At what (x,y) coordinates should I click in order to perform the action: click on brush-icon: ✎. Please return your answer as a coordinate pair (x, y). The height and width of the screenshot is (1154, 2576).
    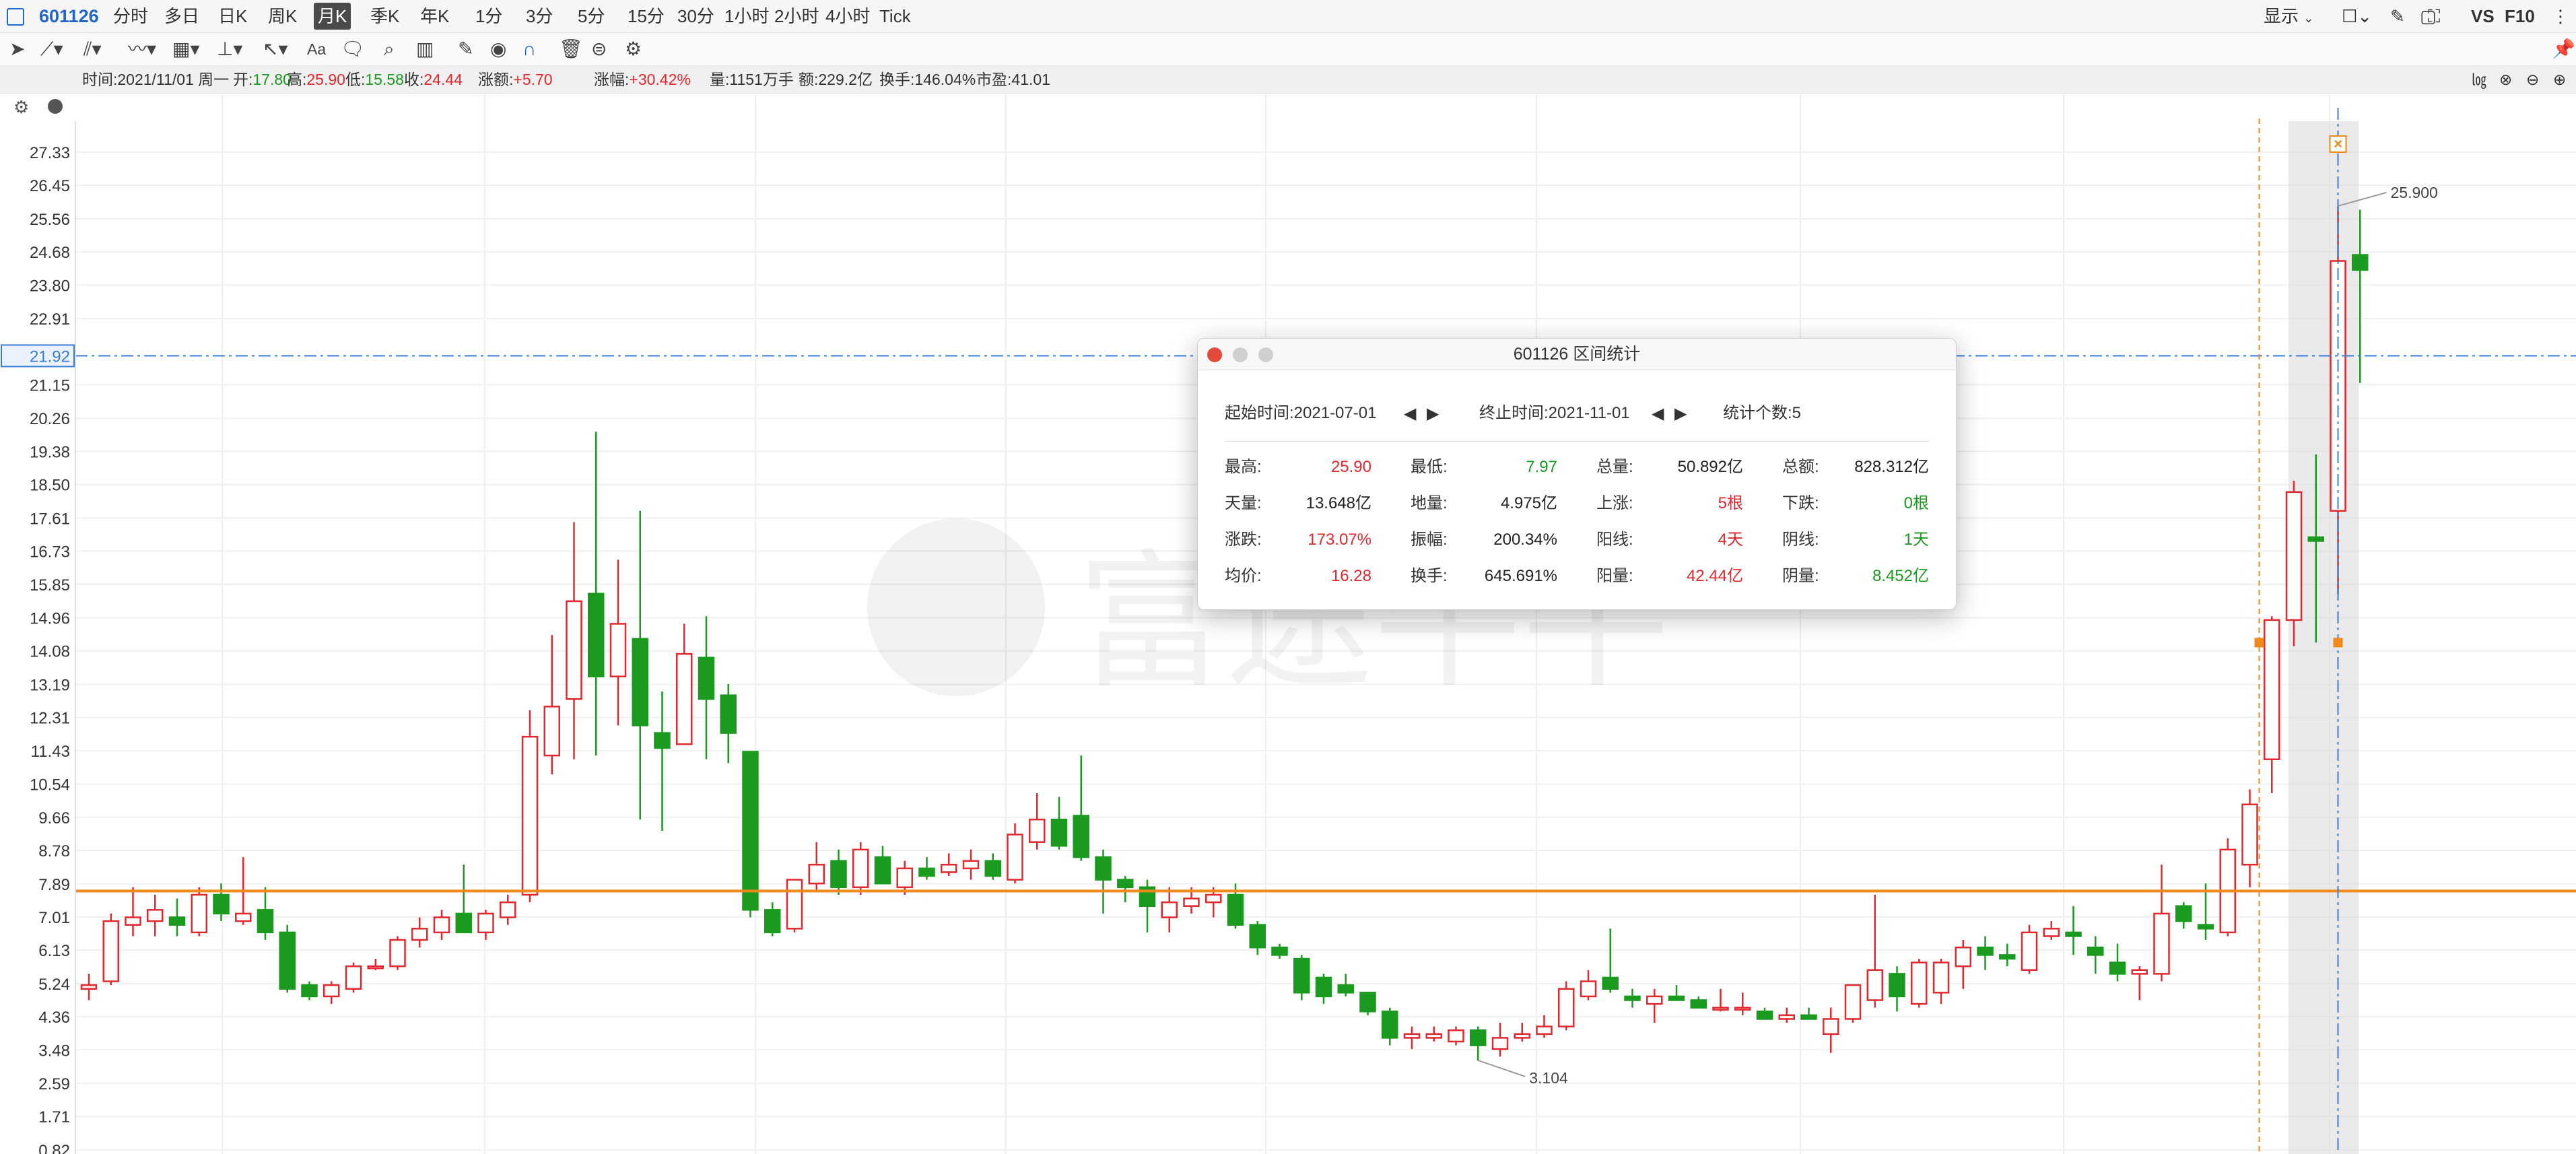
    Looking at the image, I should click on (466, 49).